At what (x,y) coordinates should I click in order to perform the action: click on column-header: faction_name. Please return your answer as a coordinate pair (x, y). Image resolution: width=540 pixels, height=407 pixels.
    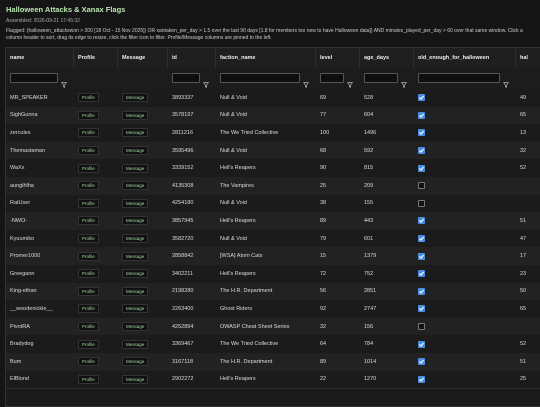
    Looking at the image, I should click on (266, 58).